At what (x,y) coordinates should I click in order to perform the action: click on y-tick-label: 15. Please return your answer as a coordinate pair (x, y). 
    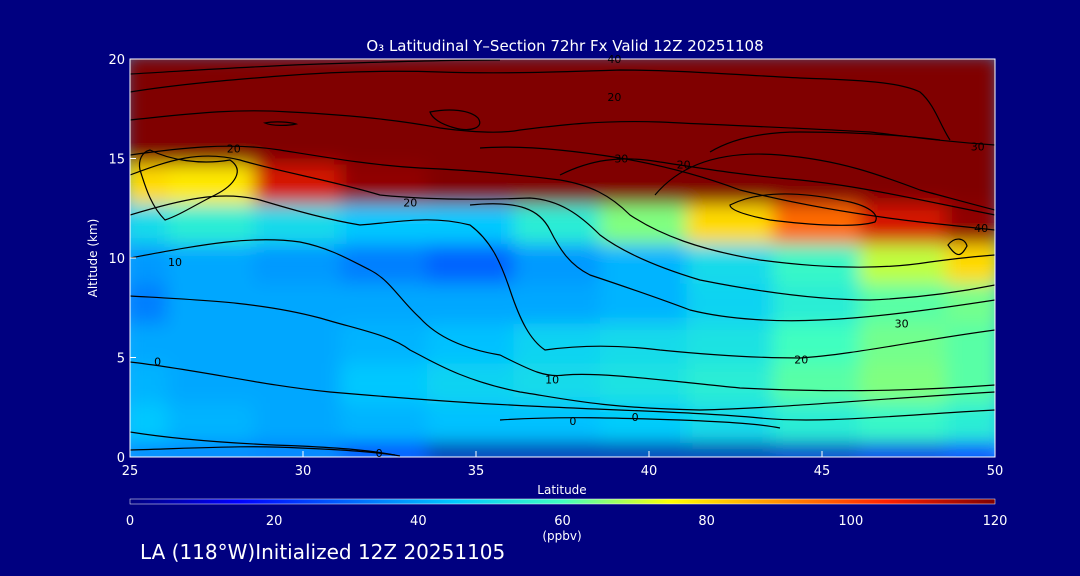
    Looking at the image, I should click on (116, 160).